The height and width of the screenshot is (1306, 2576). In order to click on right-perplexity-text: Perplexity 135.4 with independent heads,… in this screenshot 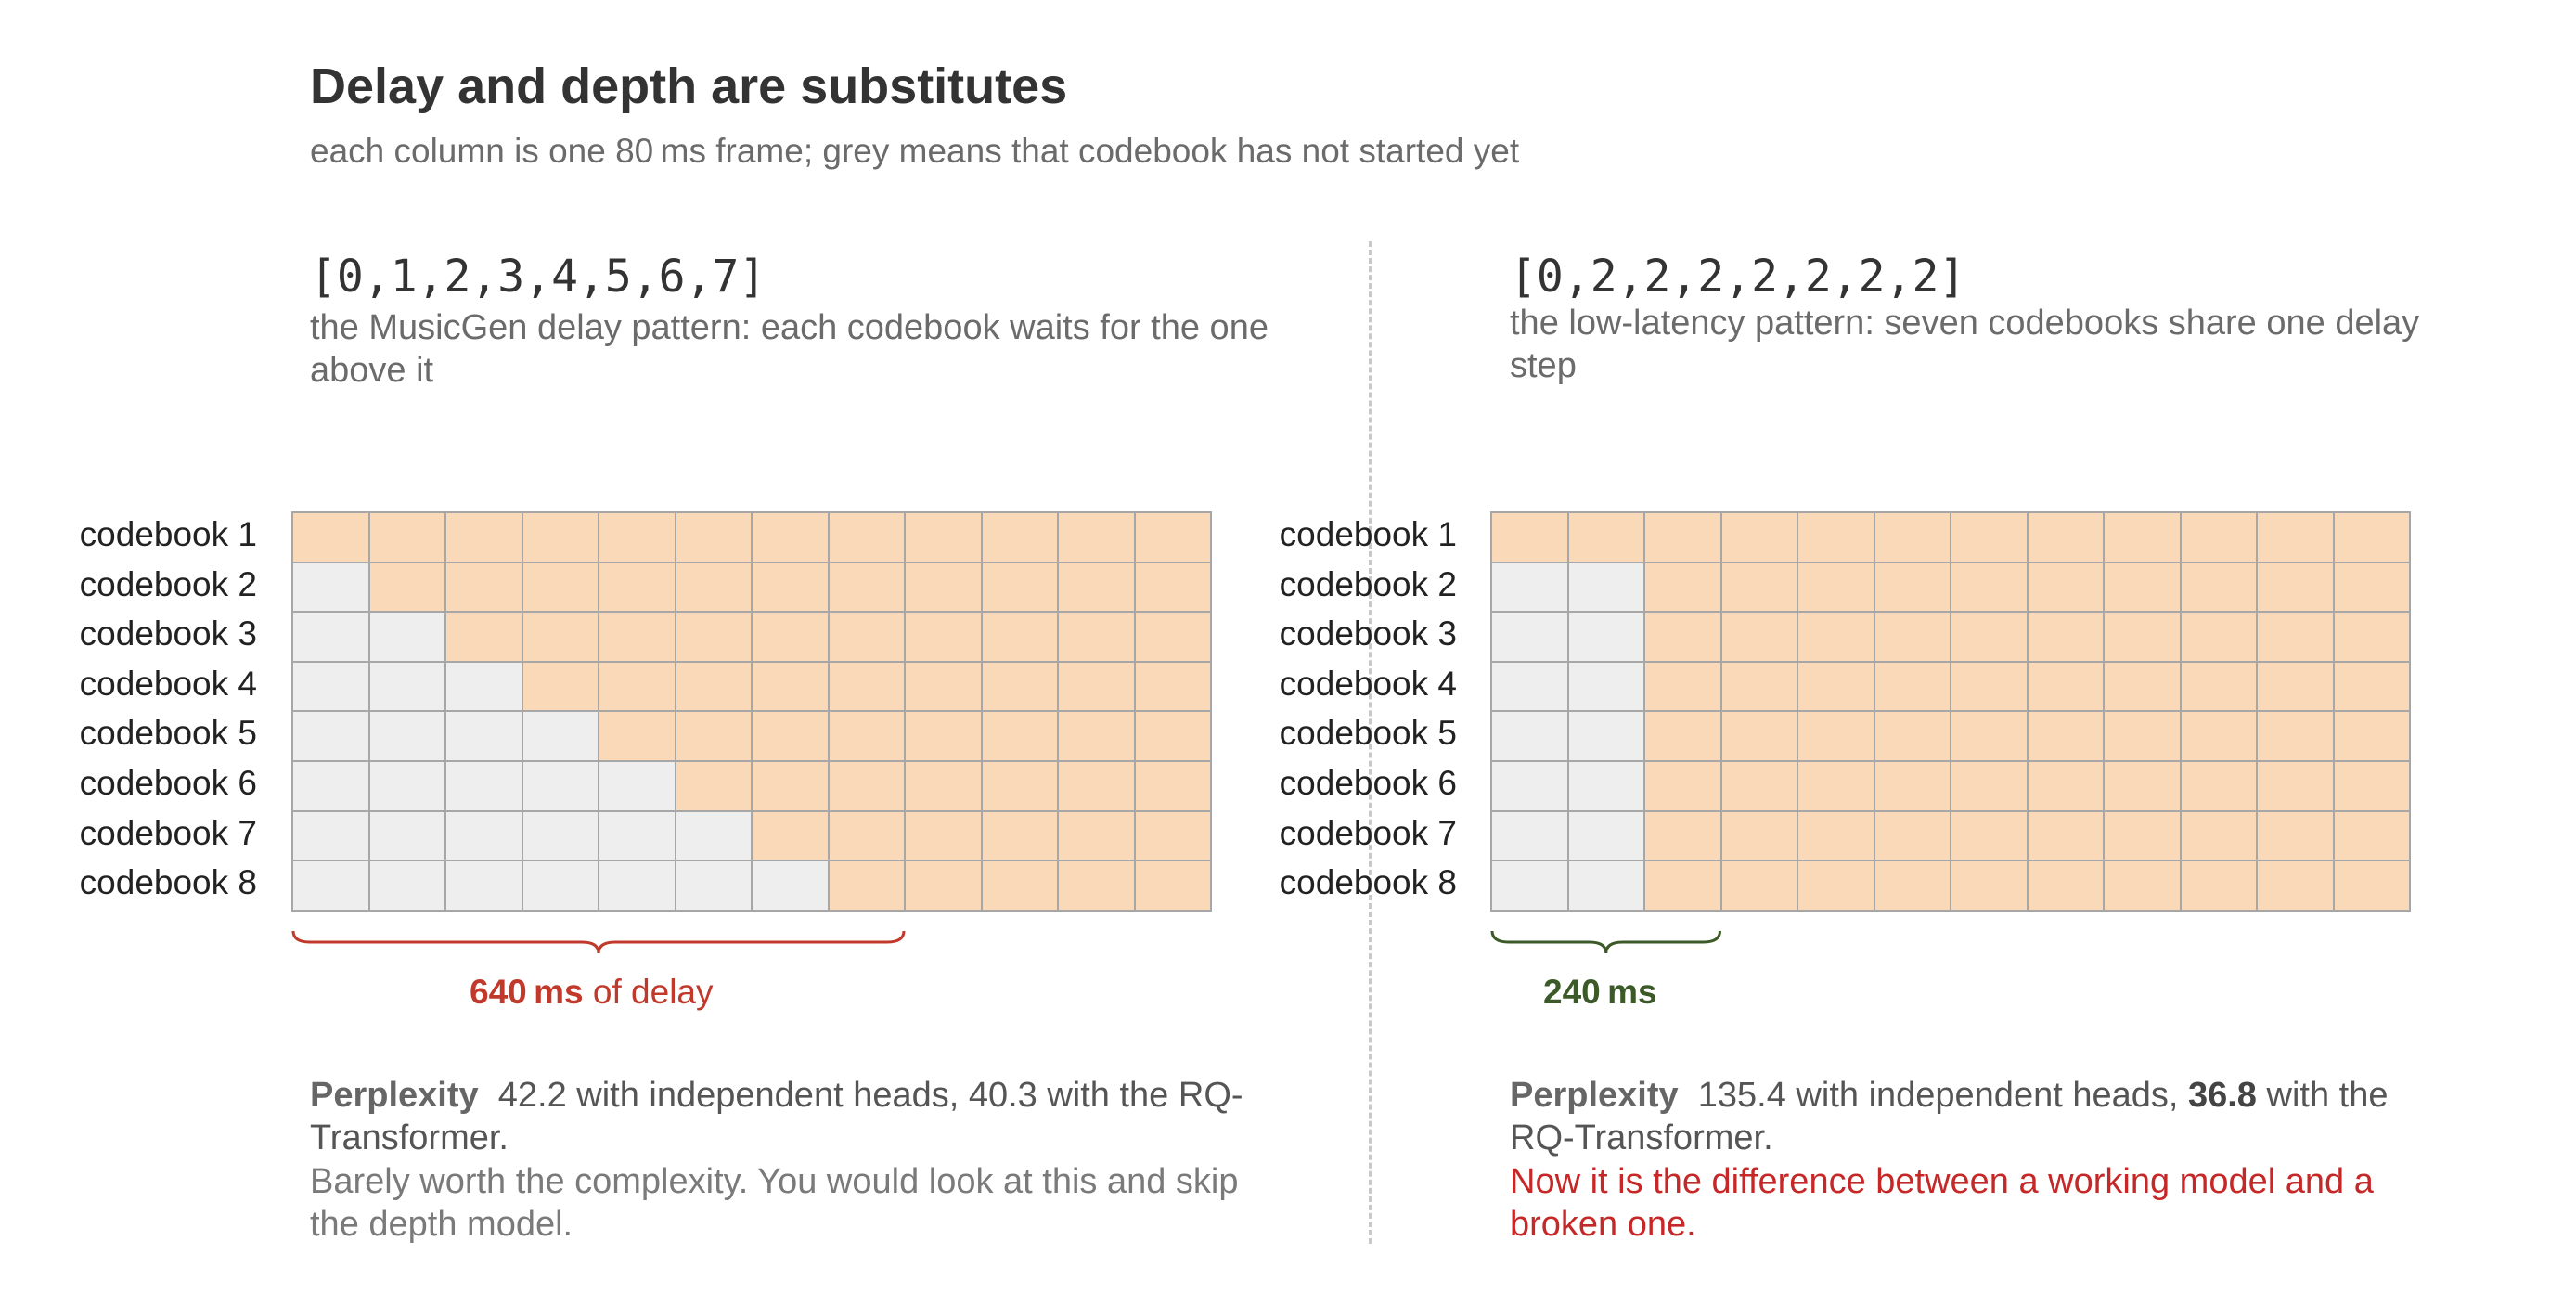, I will do `click(1979, 1117)`.